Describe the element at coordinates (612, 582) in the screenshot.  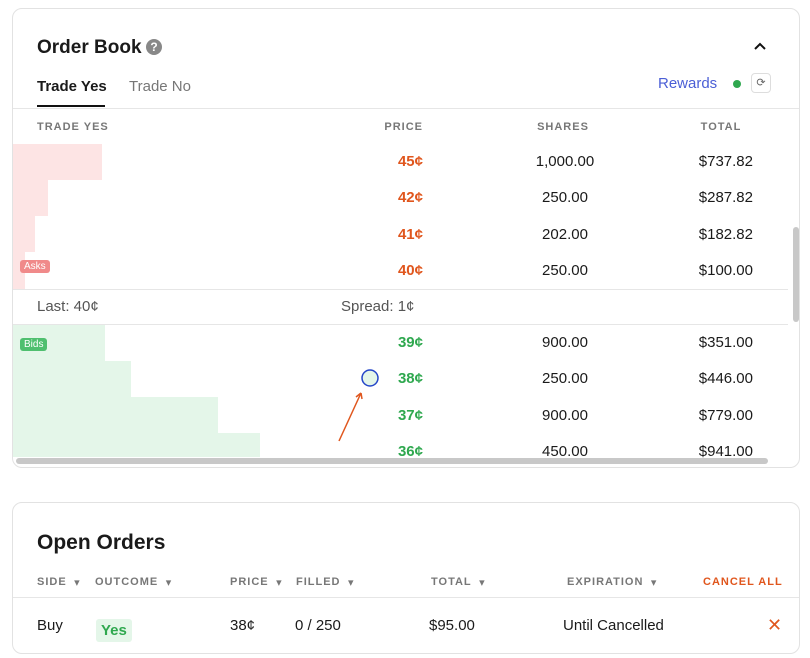
I see `column-header: EXPIRATION ▾` at that location.